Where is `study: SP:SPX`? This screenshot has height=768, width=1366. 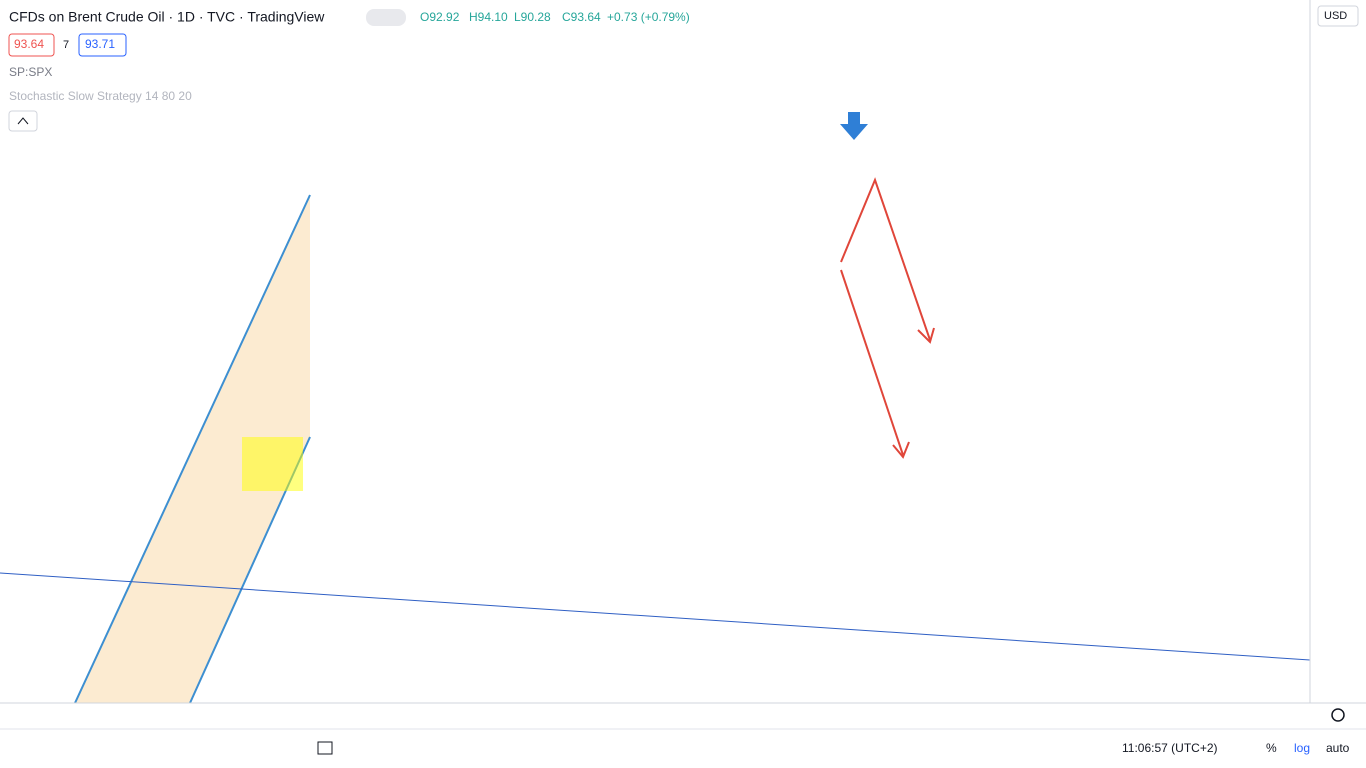 study: SP:SPX is located at coordinates (30, 72).